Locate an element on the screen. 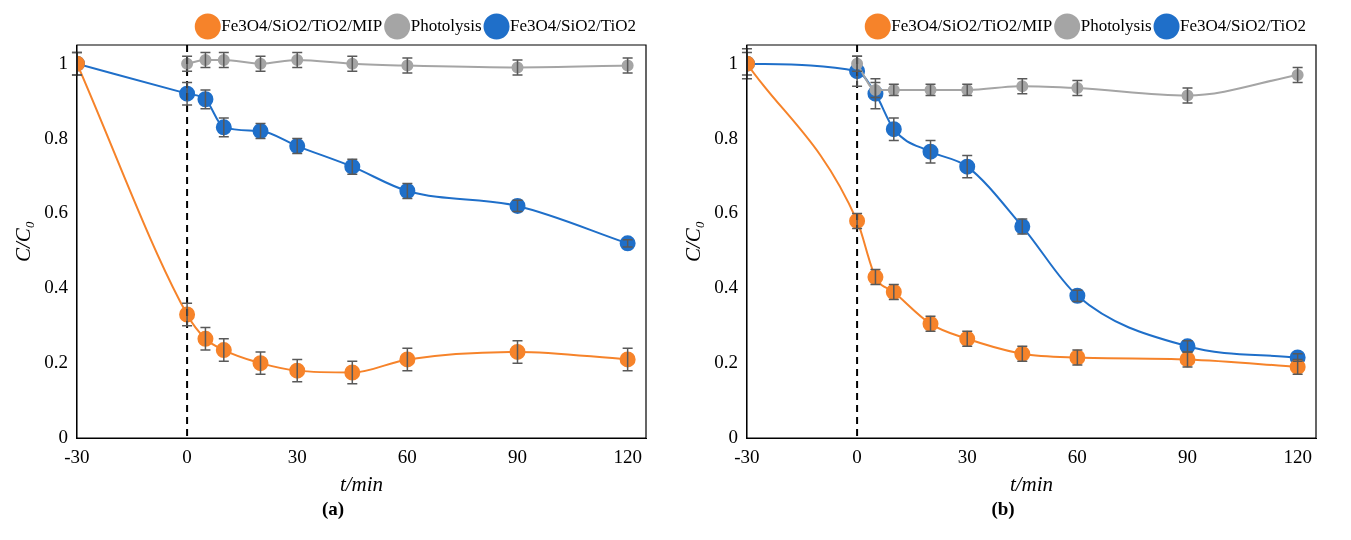 The image size is (1351, 540). text: (b) is located at coordinates (1003, 509).